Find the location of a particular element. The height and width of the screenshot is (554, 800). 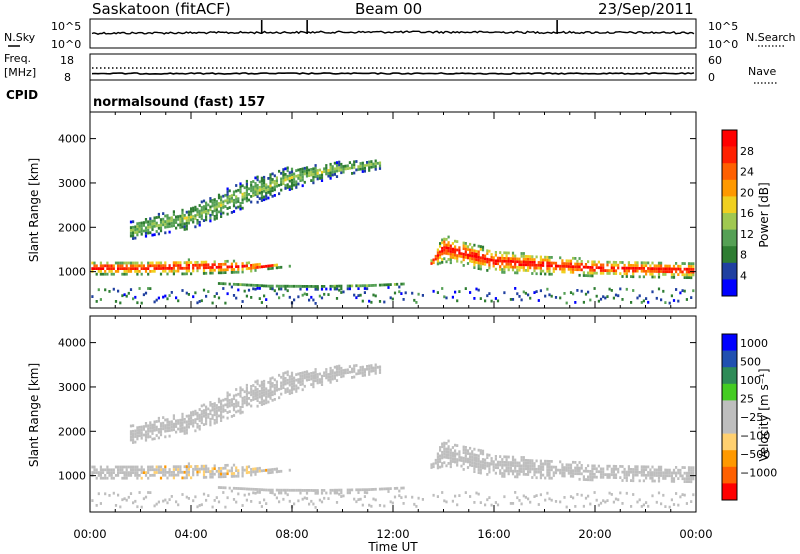

colorbar-tick-label: −1000 is located at coordinates (758, 472).